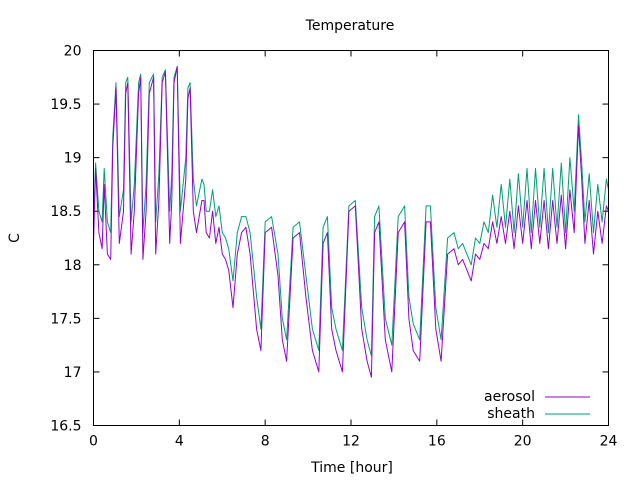 This screenshot has width=640, height=480. I want to click on x-tick-label: 4, so click(179, 442).